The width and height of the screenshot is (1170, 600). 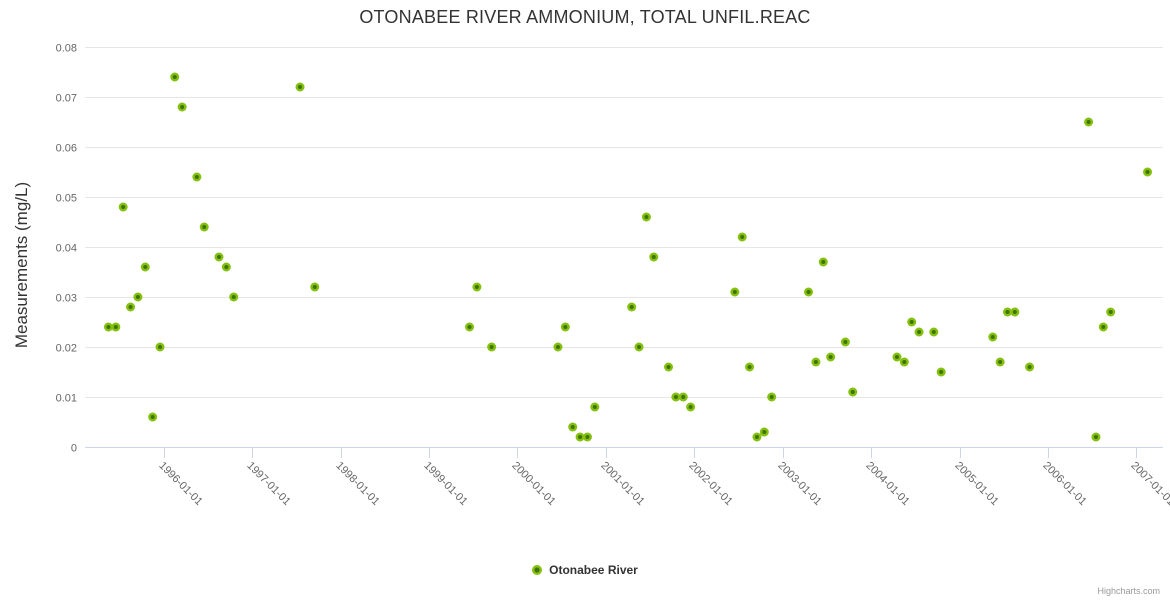 I want to click on y-axis-tick-label: 0.02, so click(x=66, y=349).